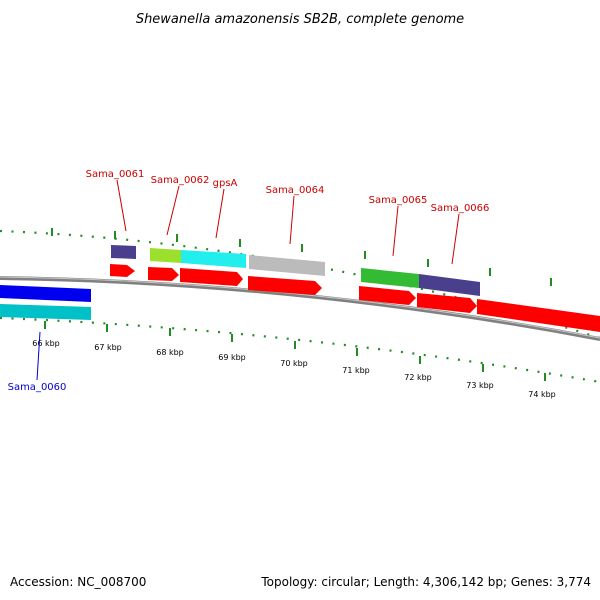  I want to click on scale-label: 74 kbp, so click(542, 394).